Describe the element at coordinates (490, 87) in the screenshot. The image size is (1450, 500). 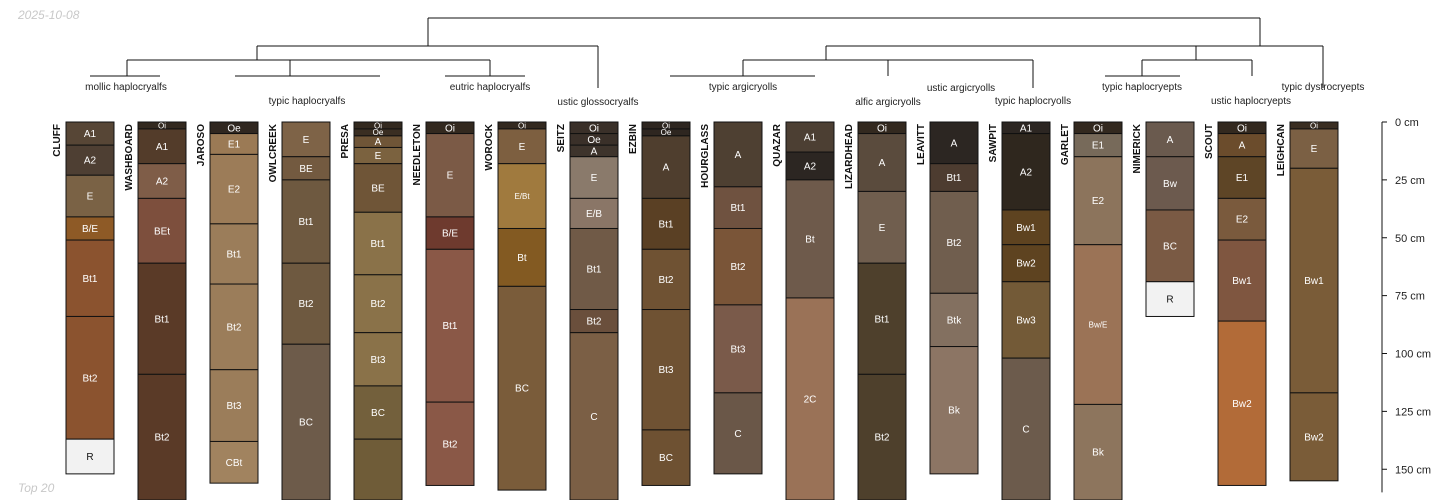
I see `group-label: eutric haplocryalfs` at that location.